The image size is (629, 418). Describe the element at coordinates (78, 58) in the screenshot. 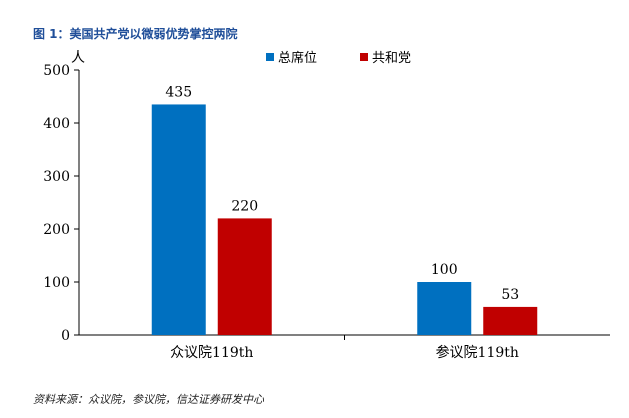

I see `y-axis-unit: 人` at that location.